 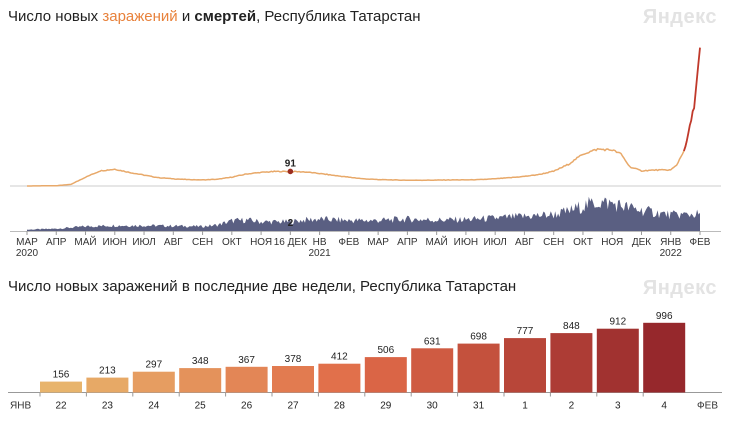 What do you see at coordinates (247, 406) in the screenshot?
I see `day-tick-label: 26` at bounding box center [247, 406].